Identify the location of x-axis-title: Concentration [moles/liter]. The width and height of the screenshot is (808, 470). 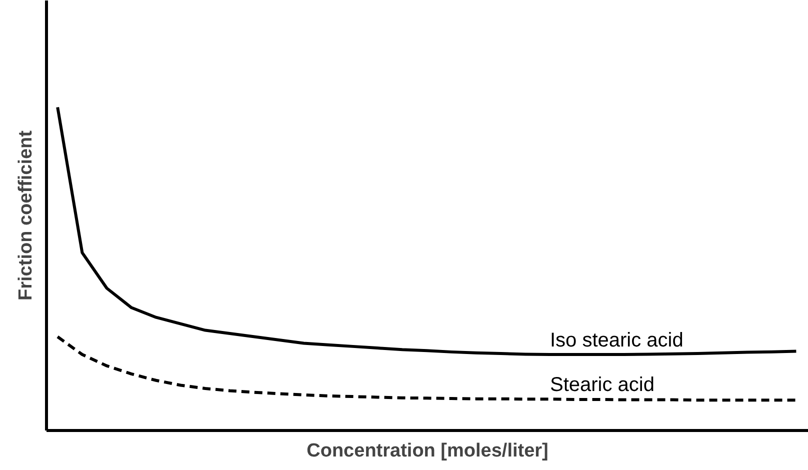
(427, 451).